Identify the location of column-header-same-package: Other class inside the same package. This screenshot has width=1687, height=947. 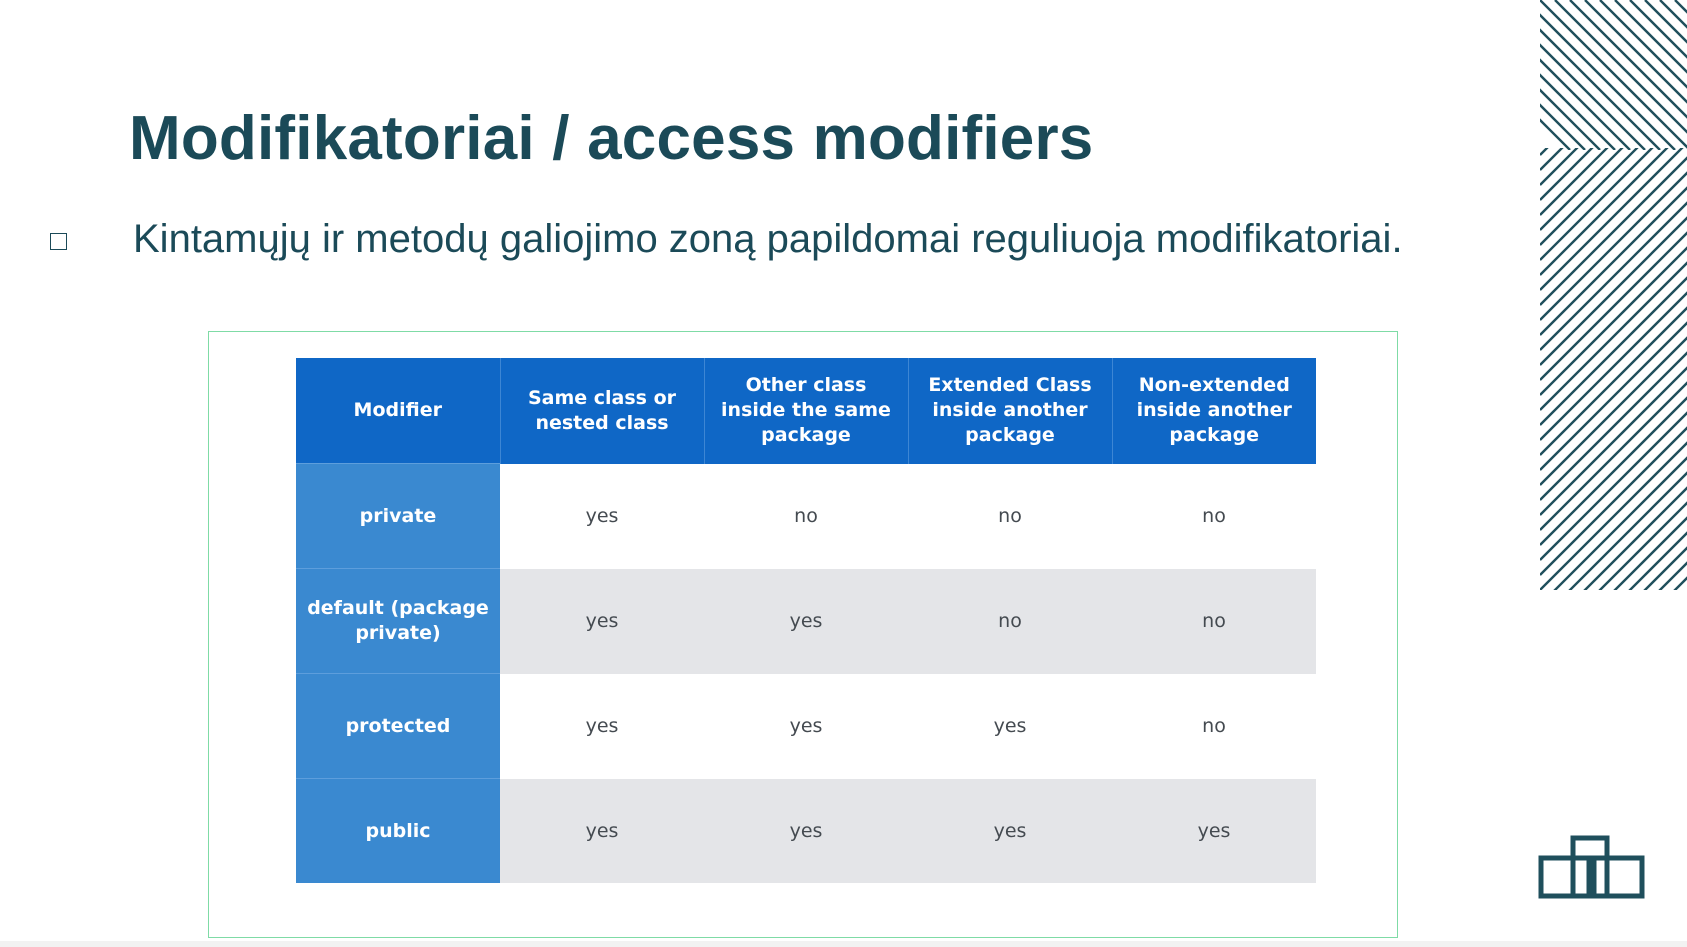
(806, 411).